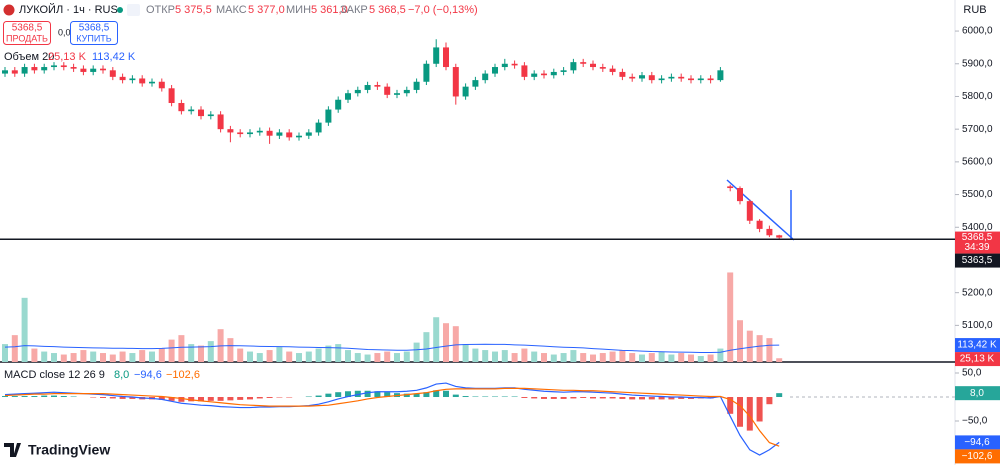 This screenshot has height=465, width=1000. What do you see at coordinates (183, 375) in the screenshot?
I see `macd-signal-last: −102,6` at bounding box center [183, 375].